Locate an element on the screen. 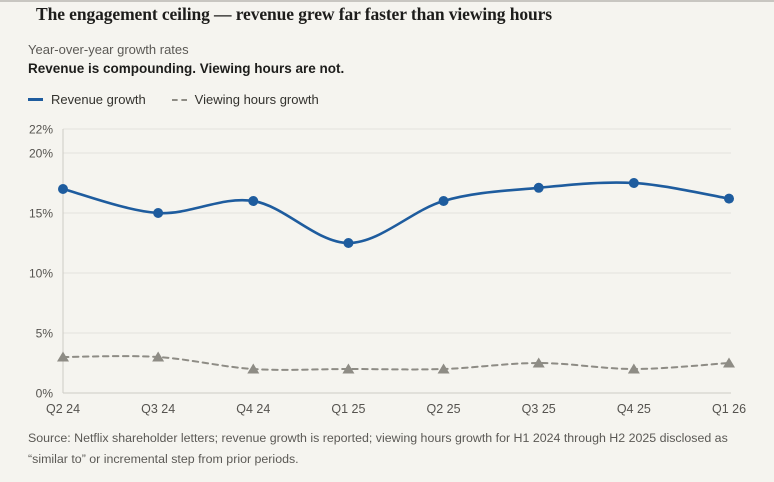 This screenshot has height=482, width=774. revenue-line-swatch-icon is located at coordinates (35, 99).